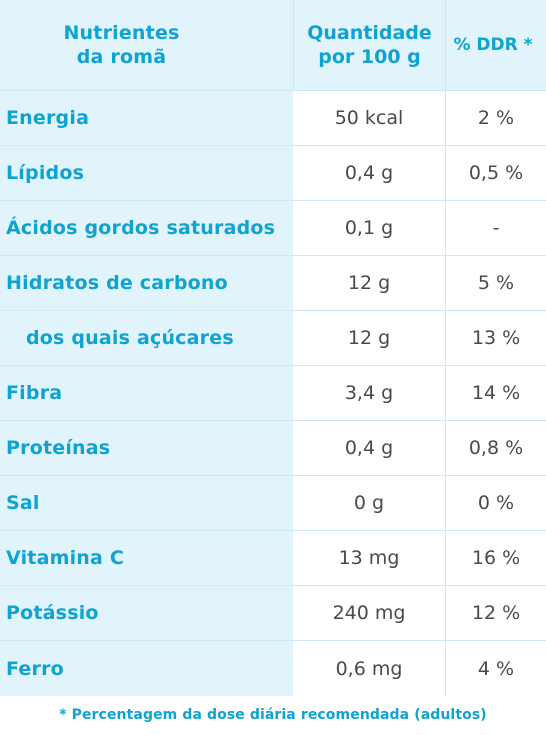 The image size is (546, 735). What do you see at coordinates (121, 57) in the screenshot?
I see `header-nutrients-line2: da romã` at bounding box center [121, 57].